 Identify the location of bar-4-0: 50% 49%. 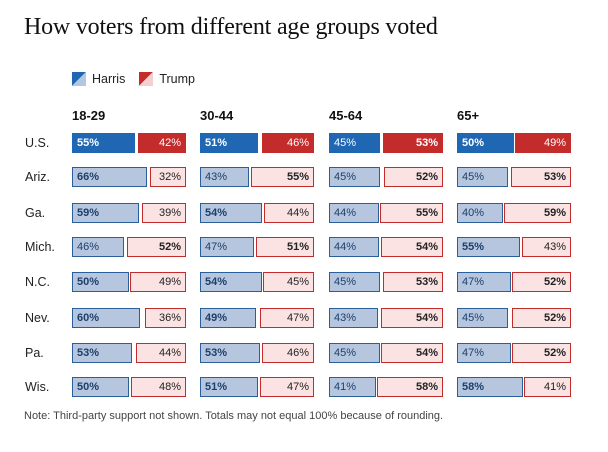
(129, 282).